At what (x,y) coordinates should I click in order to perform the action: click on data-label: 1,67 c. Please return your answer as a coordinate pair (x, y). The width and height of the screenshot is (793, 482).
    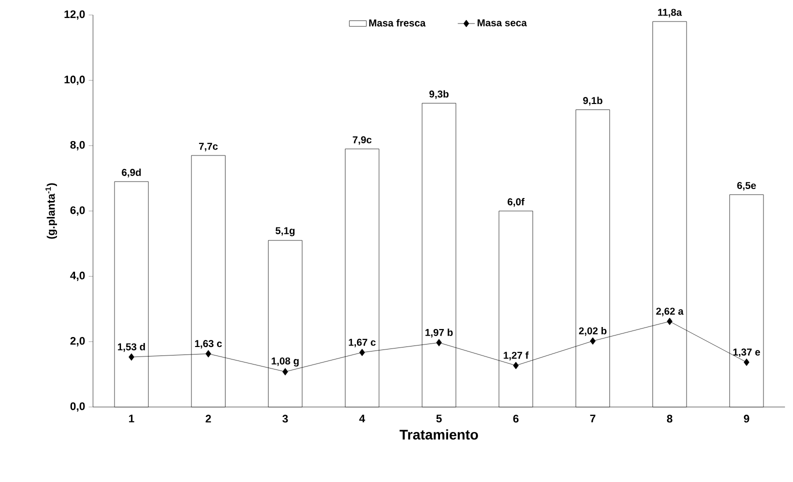
    Looking at the image, I should click on (362, 343).